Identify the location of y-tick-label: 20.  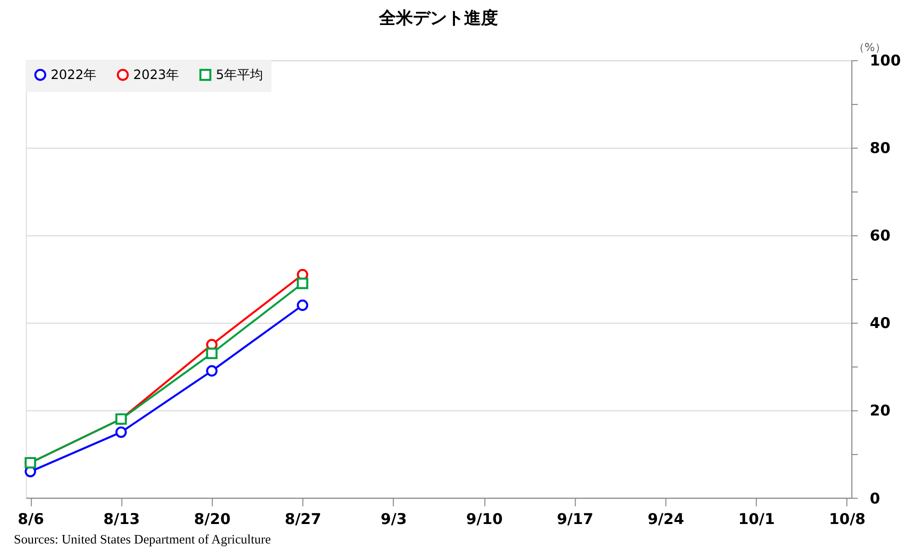
(880, 411).